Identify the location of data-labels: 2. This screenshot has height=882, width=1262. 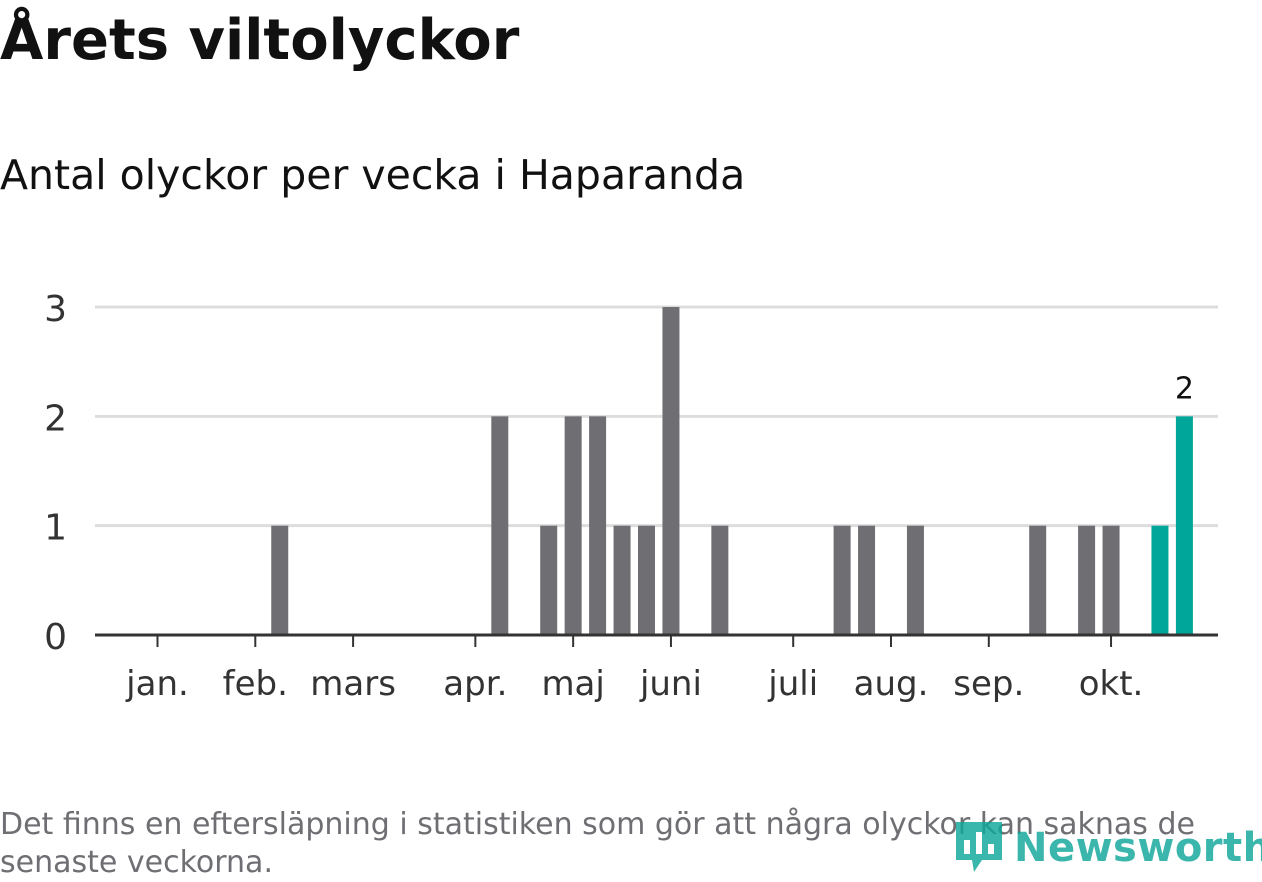
(1184, 388).